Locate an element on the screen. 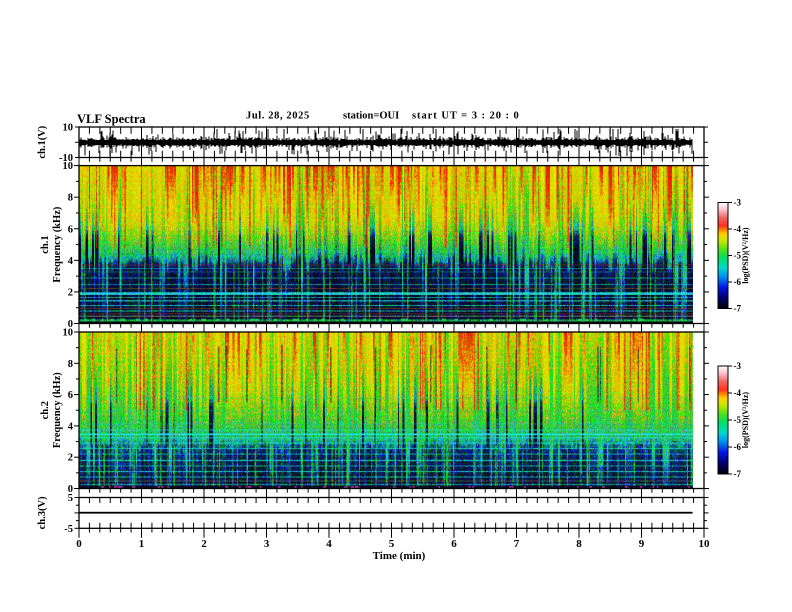 The height and width of the screenshot is (612, 792). svg-text: 7 is located at coordinates (517, 544).